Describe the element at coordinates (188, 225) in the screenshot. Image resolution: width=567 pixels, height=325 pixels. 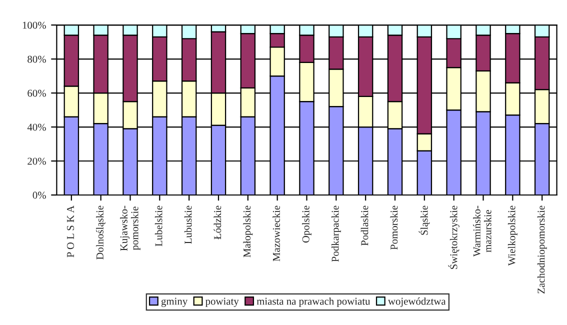
I see `x-tick-label: Lubuskie` at that location.